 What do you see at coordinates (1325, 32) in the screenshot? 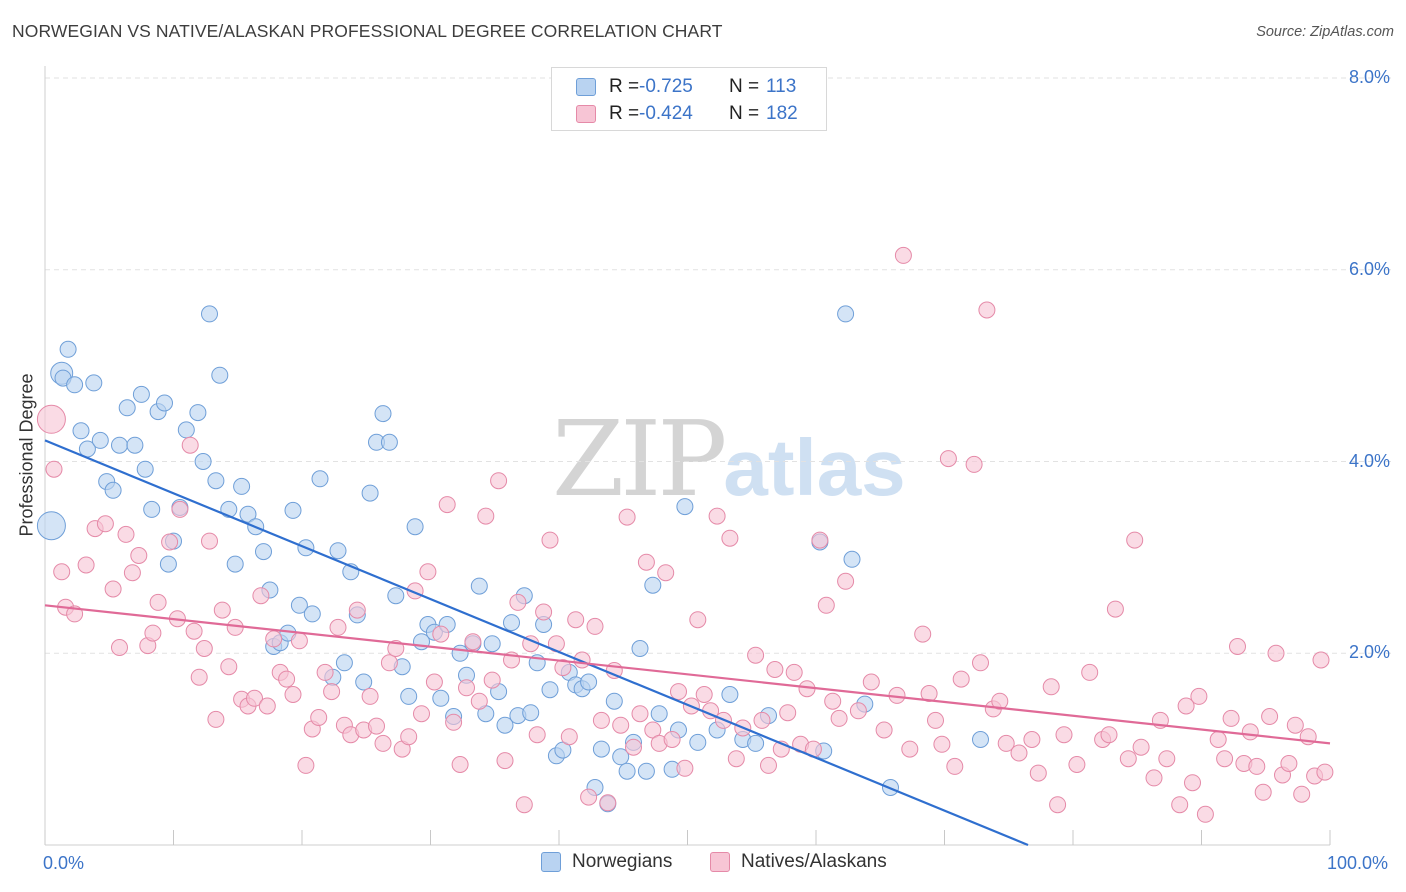
I see `chart-source: Source: ZipAtlas.com` at bounding box center [1325, 32].